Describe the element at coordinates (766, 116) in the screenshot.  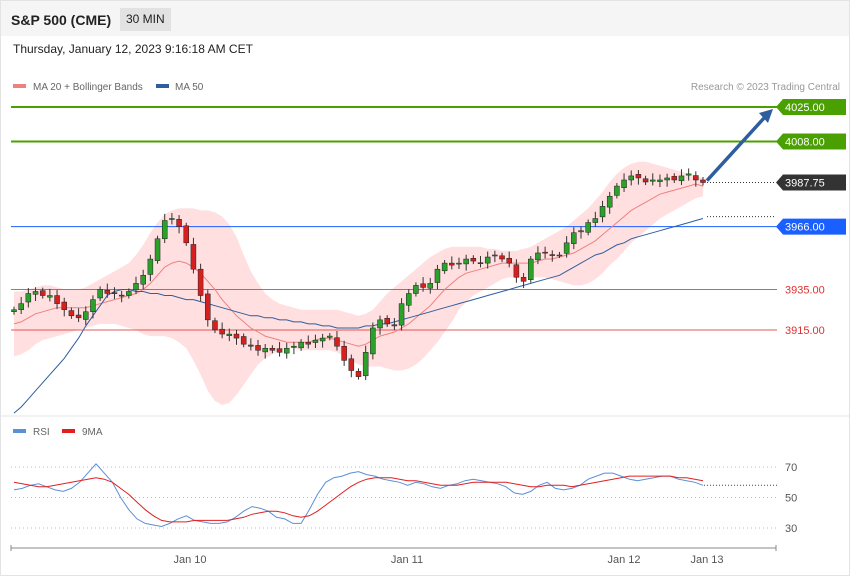
I see `forecast-arrow-head` at that location.